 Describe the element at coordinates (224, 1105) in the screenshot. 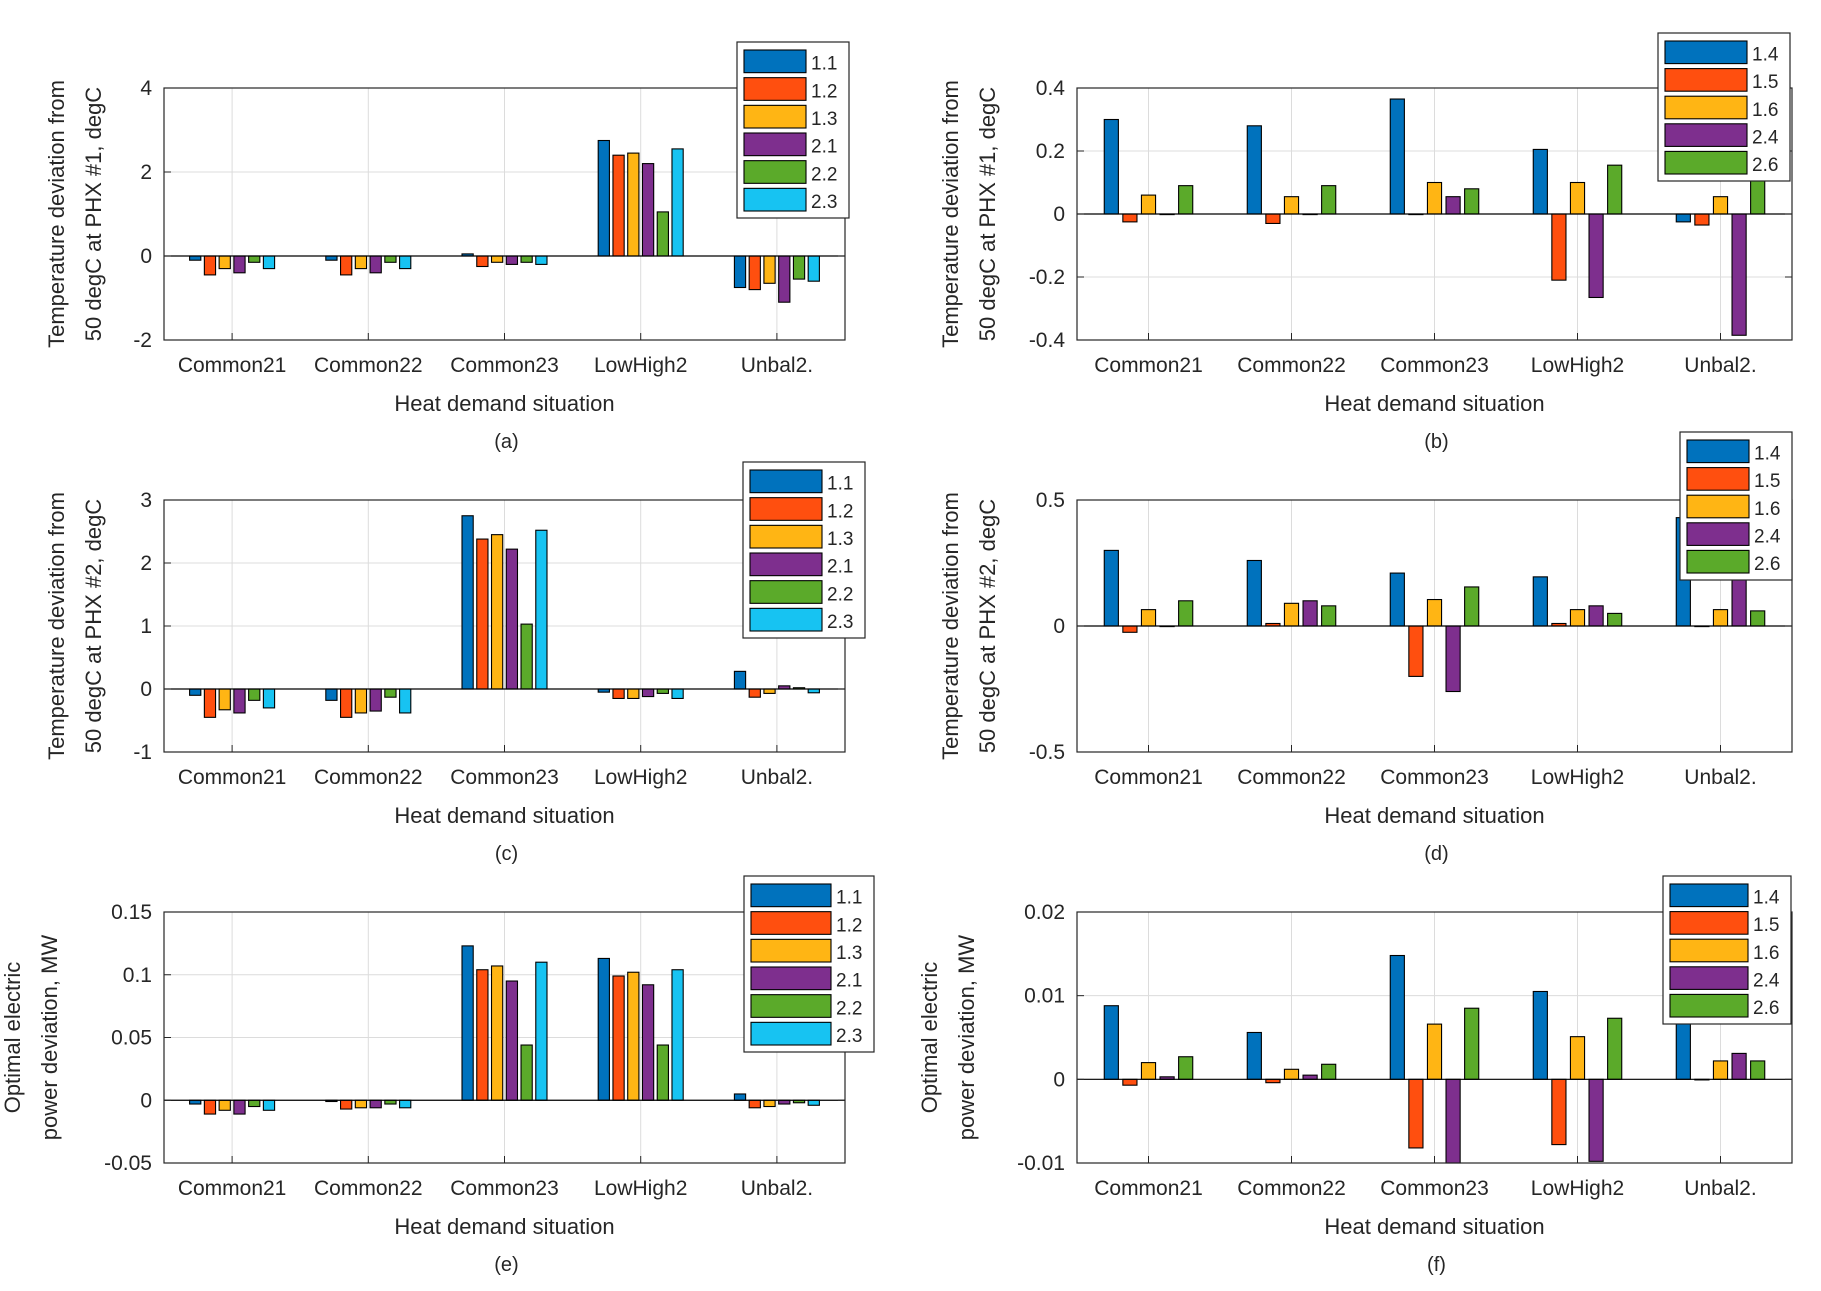

I see `bar-1.3-Common21` at that location.